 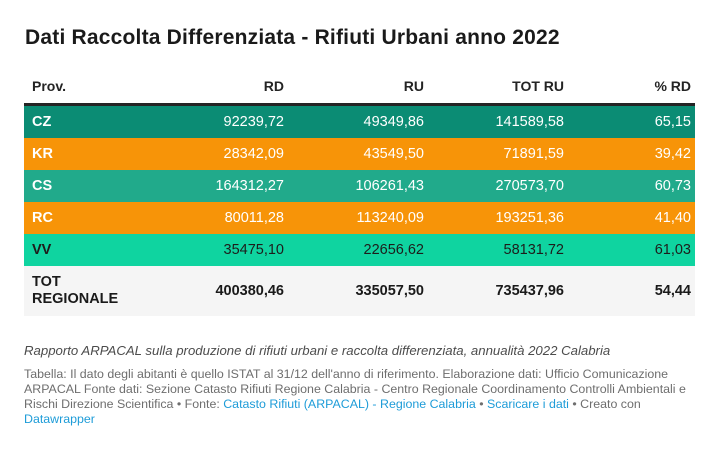 I want to click on cell-prov: KR, so click(x=42, y=154).